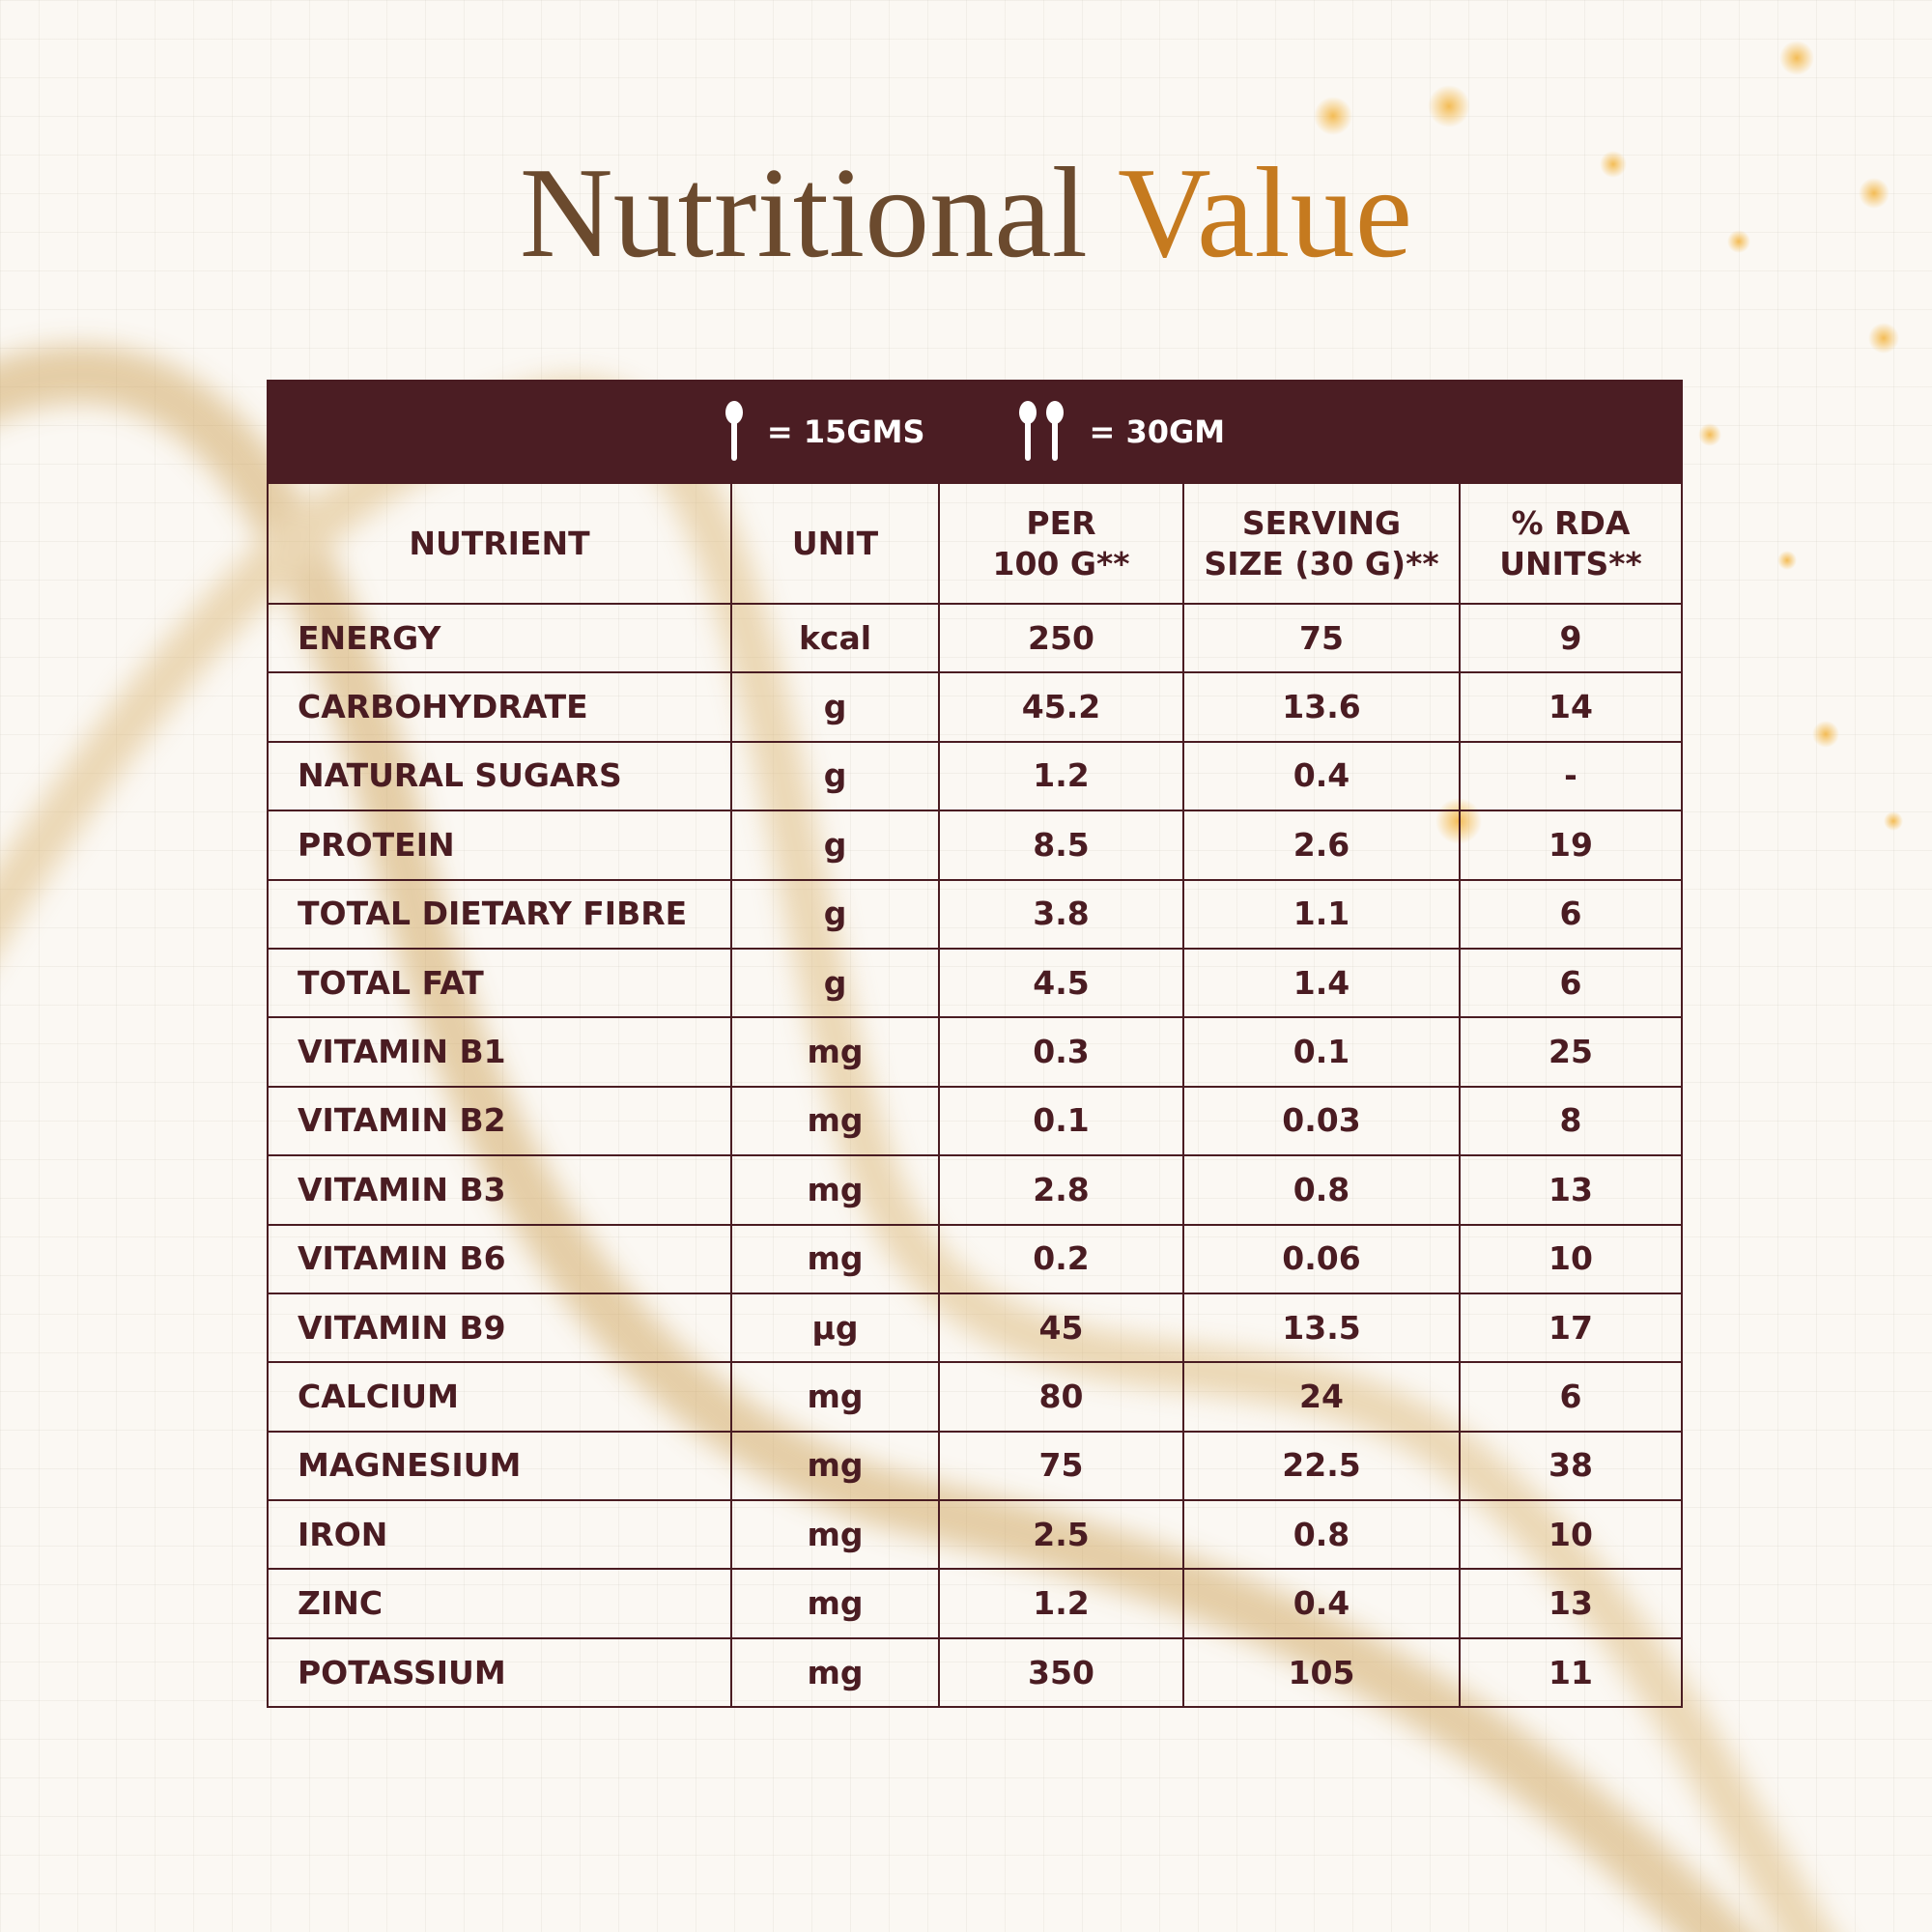 The image size is (1932, 1932). I want to click on nutrient-name: PROTEIN, so click(376, 844).